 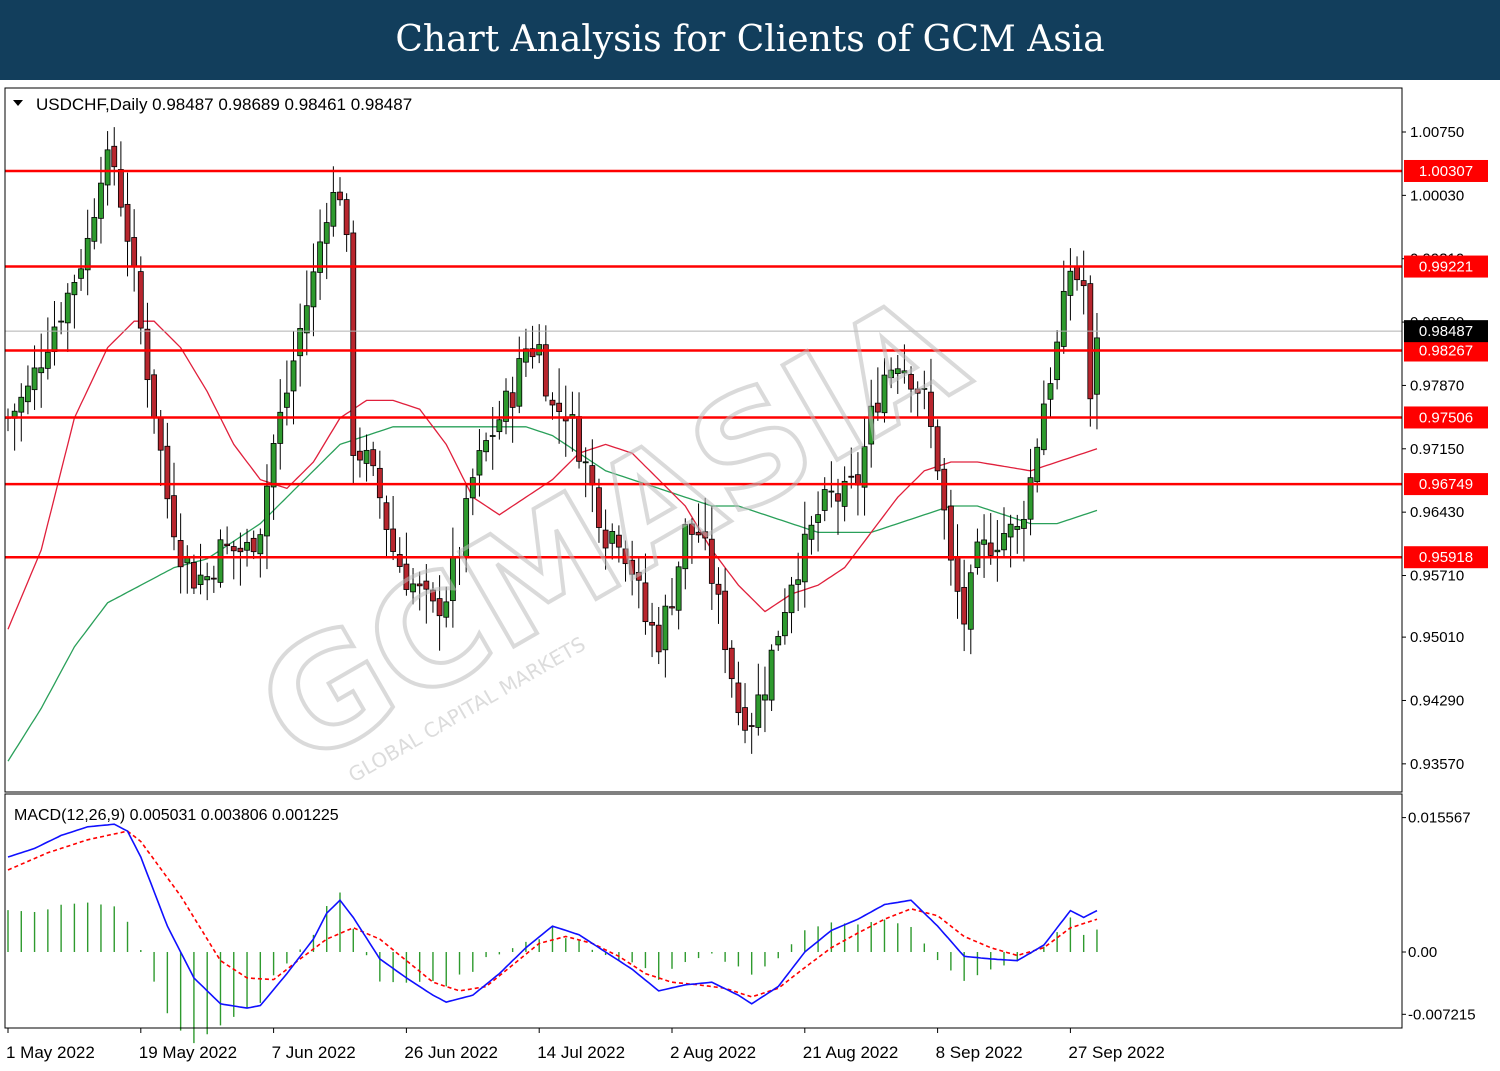 I want to click on macd-y-tick-label: -0.007215, so click(x=1442, y=1014).